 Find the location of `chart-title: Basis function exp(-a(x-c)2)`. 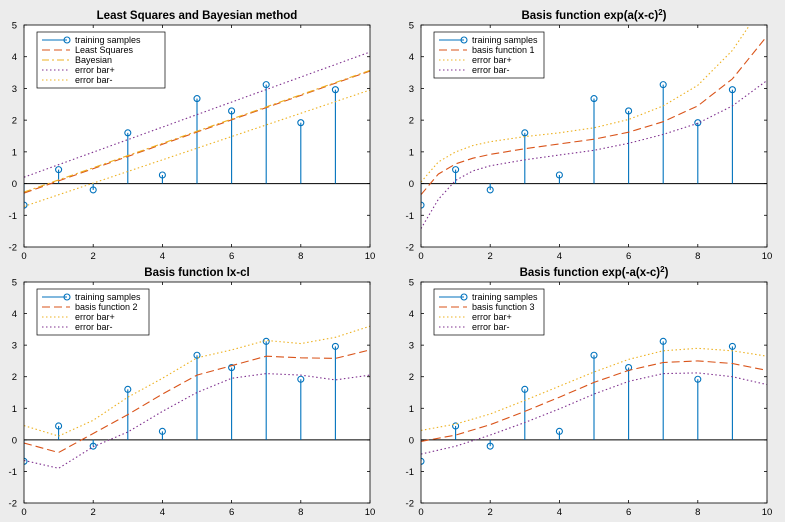

chart-title: Basis function exp(-a(x-c)2) is located at coordinates (594, 272).